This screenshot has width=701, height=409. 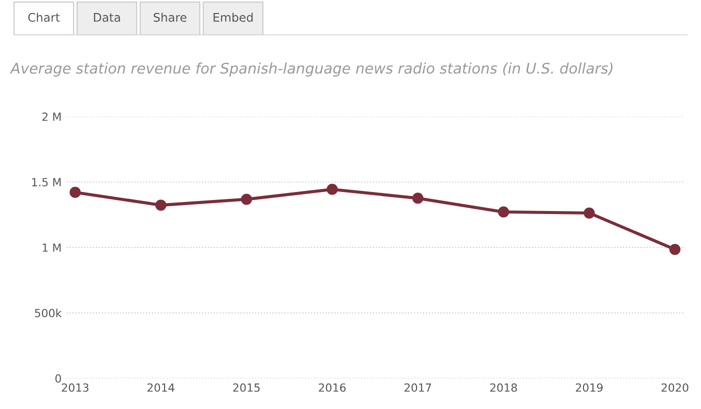 What do you see at coordinates (161, 387) in the screenshot?
I see `x-tick-label: 2014` at bounding box center [161, 387].